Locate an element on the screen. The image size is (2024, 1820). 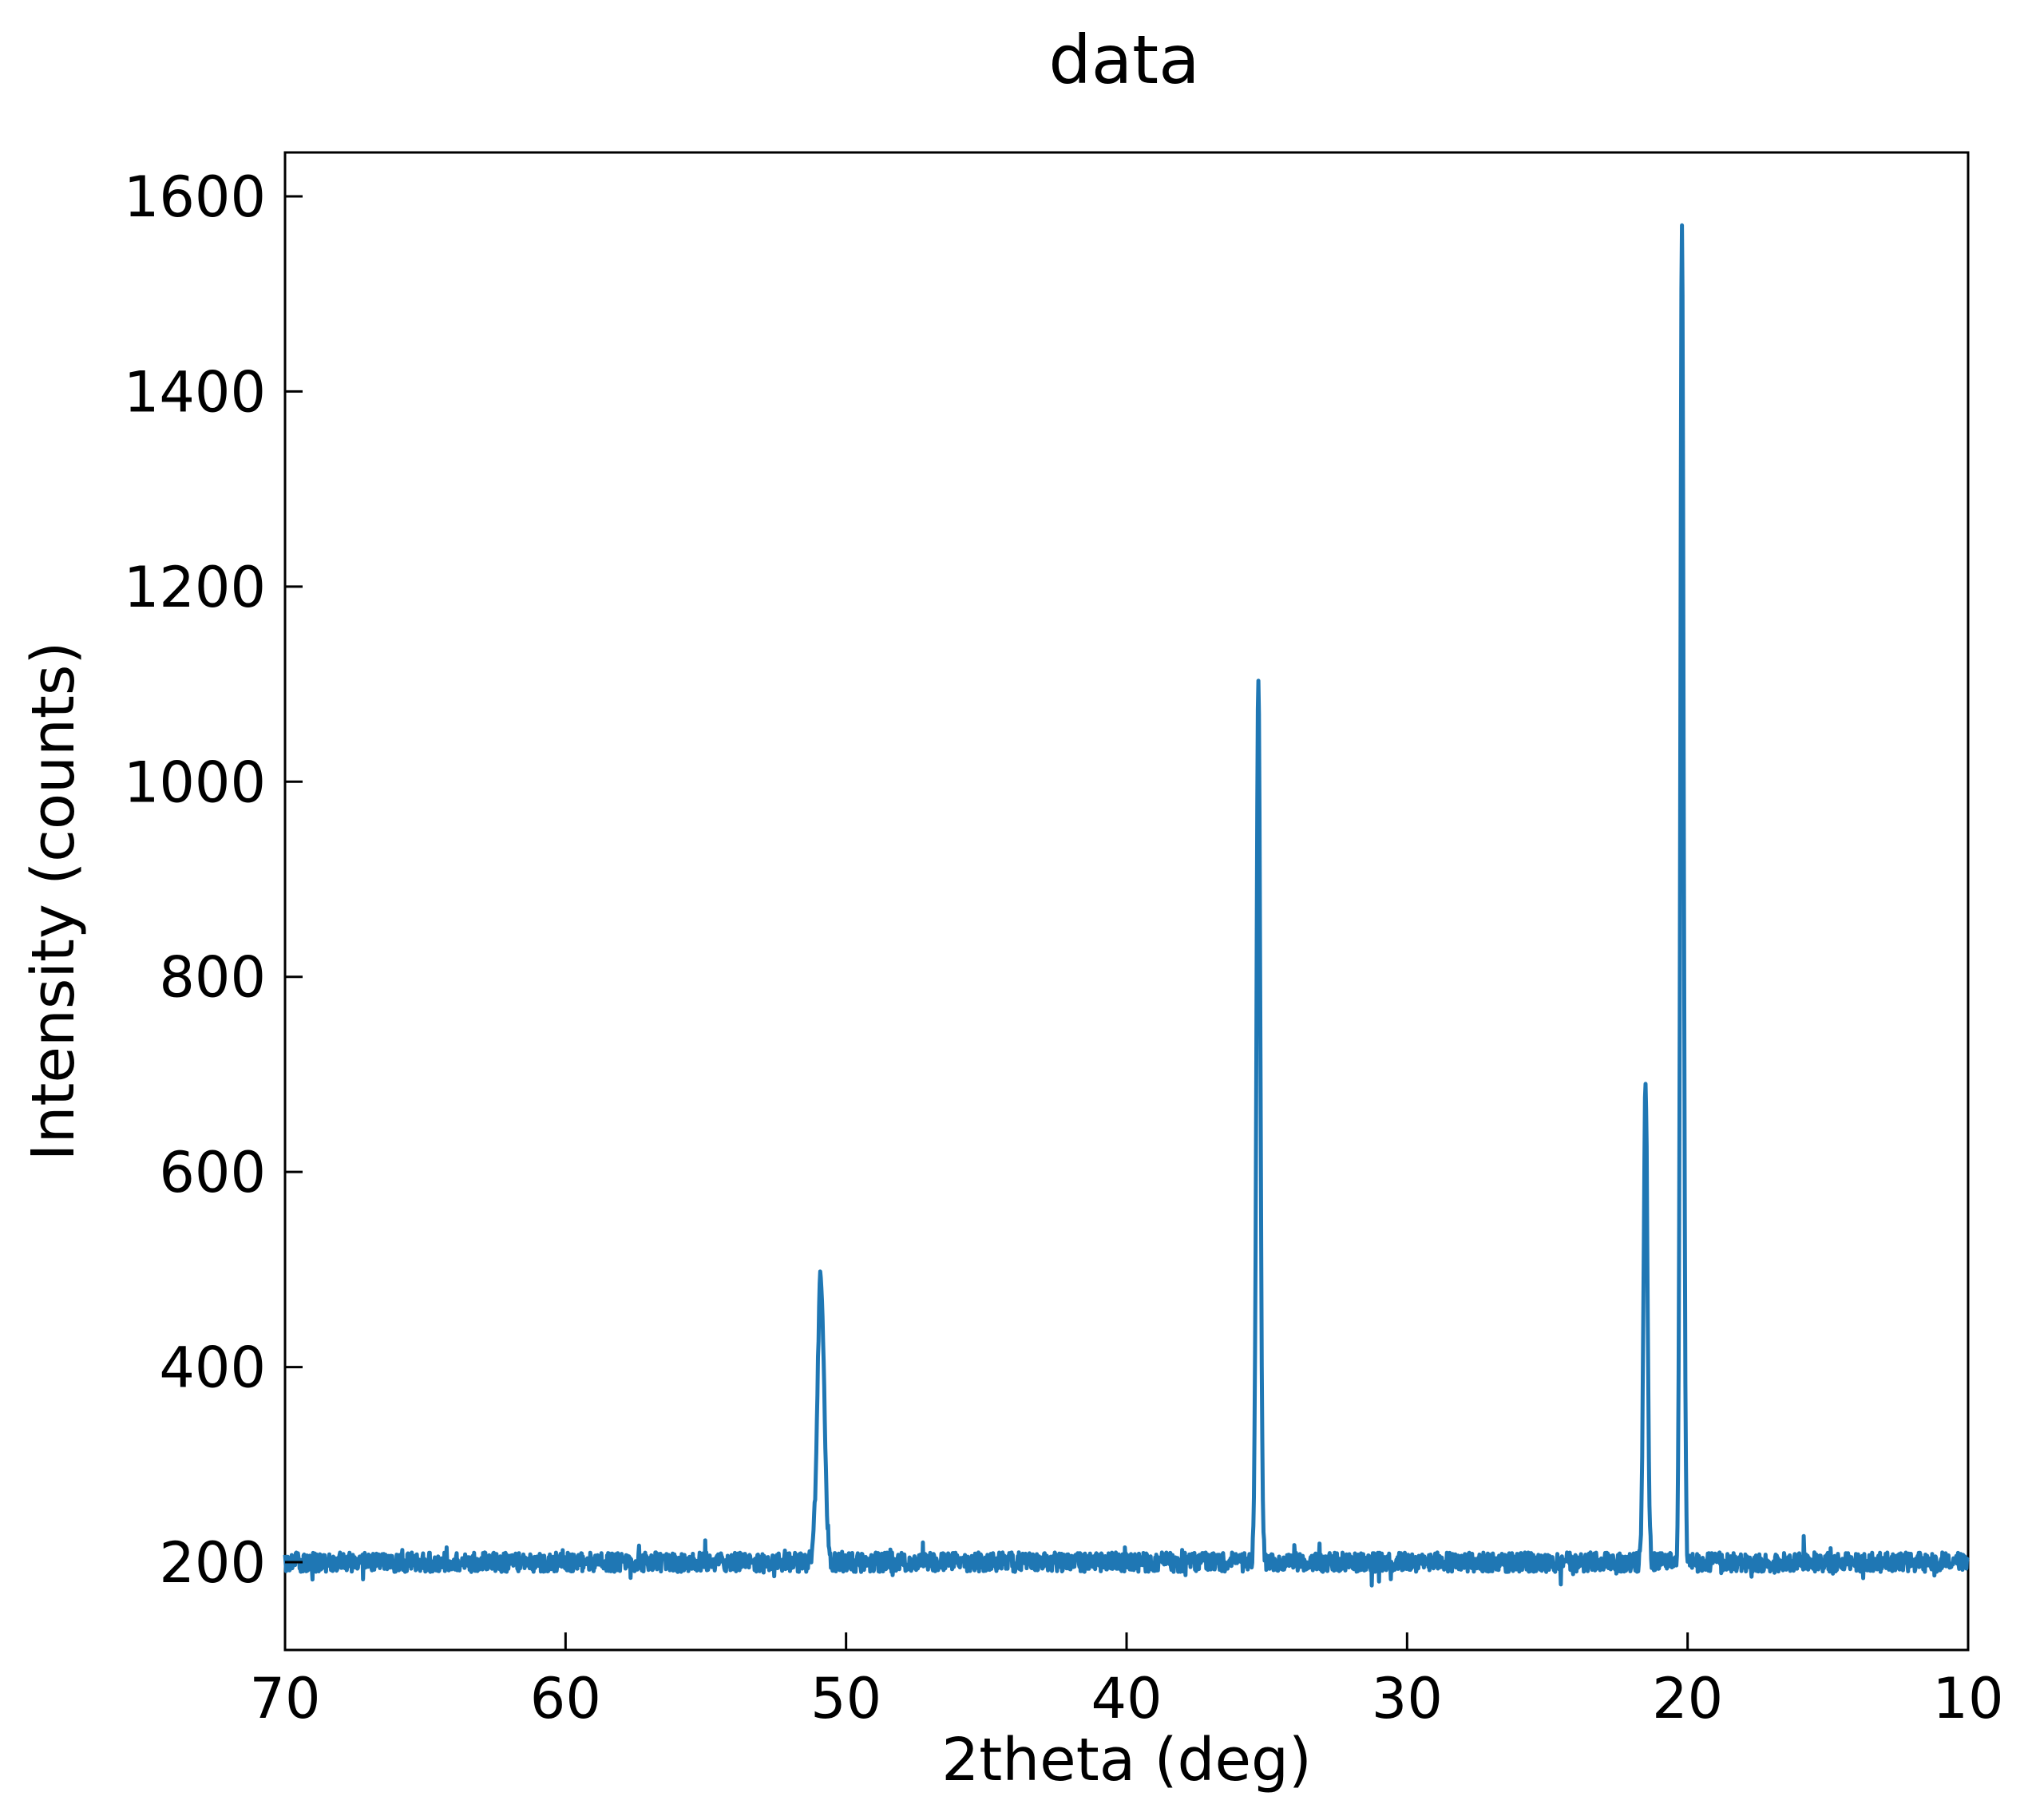
x-tick-label: 50 is located at coordinates (845, 1698).